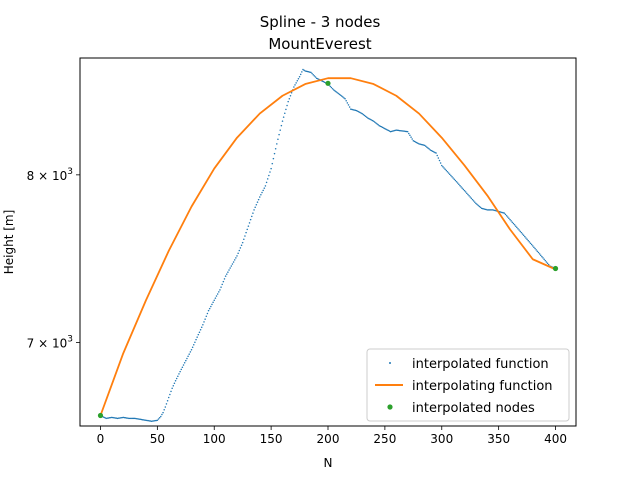 This screenshot has height=480, width=640. Describe the element at coordinates (498, 439) in the screenshot. I see `x-tick-label-350: 350` at that location.